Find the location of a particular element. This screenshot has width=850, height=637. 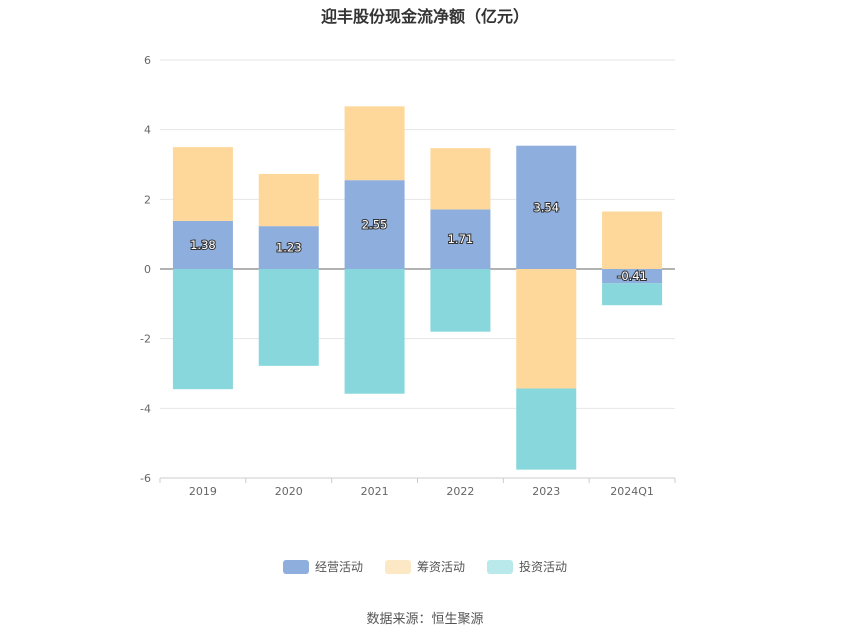

legend: 经营活动 筹资活动 投资活动 is located at coordinates (425, 566).